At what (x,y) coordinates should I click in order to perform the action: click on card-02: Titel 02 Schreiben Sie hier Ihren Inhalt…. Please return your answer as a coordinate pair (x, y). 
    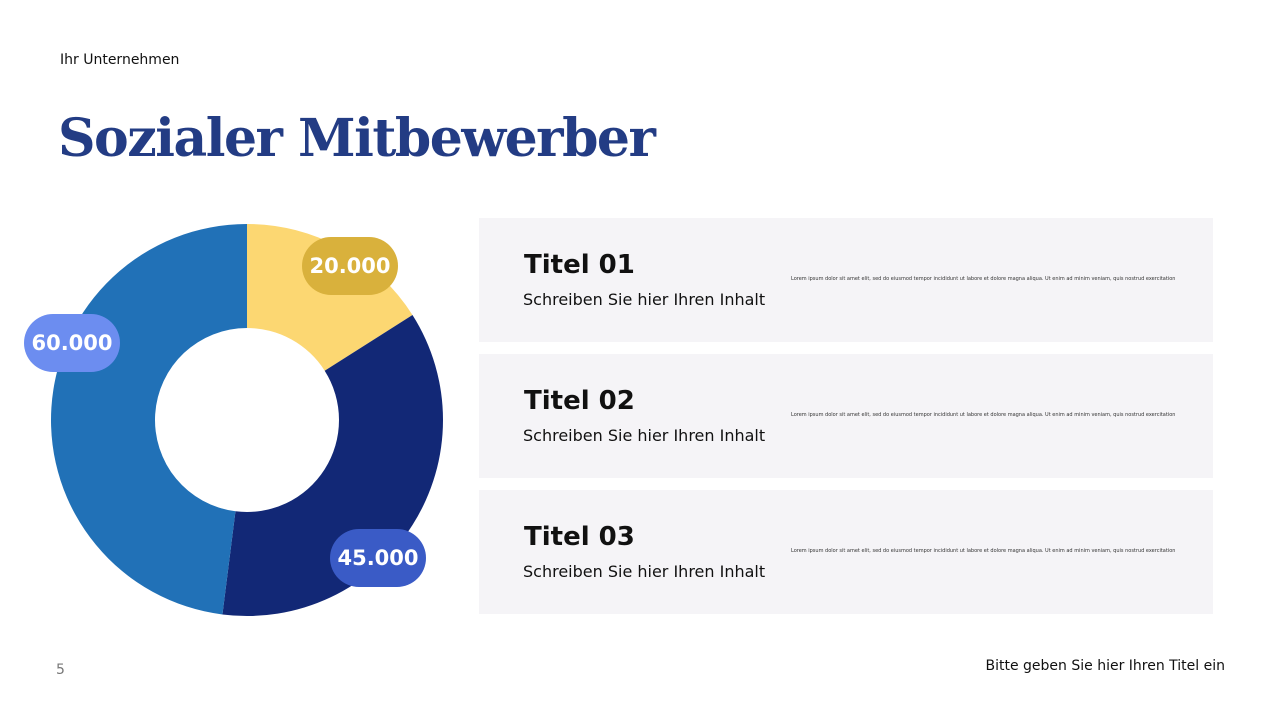
    Looking at the image, I should click on (846, 416).